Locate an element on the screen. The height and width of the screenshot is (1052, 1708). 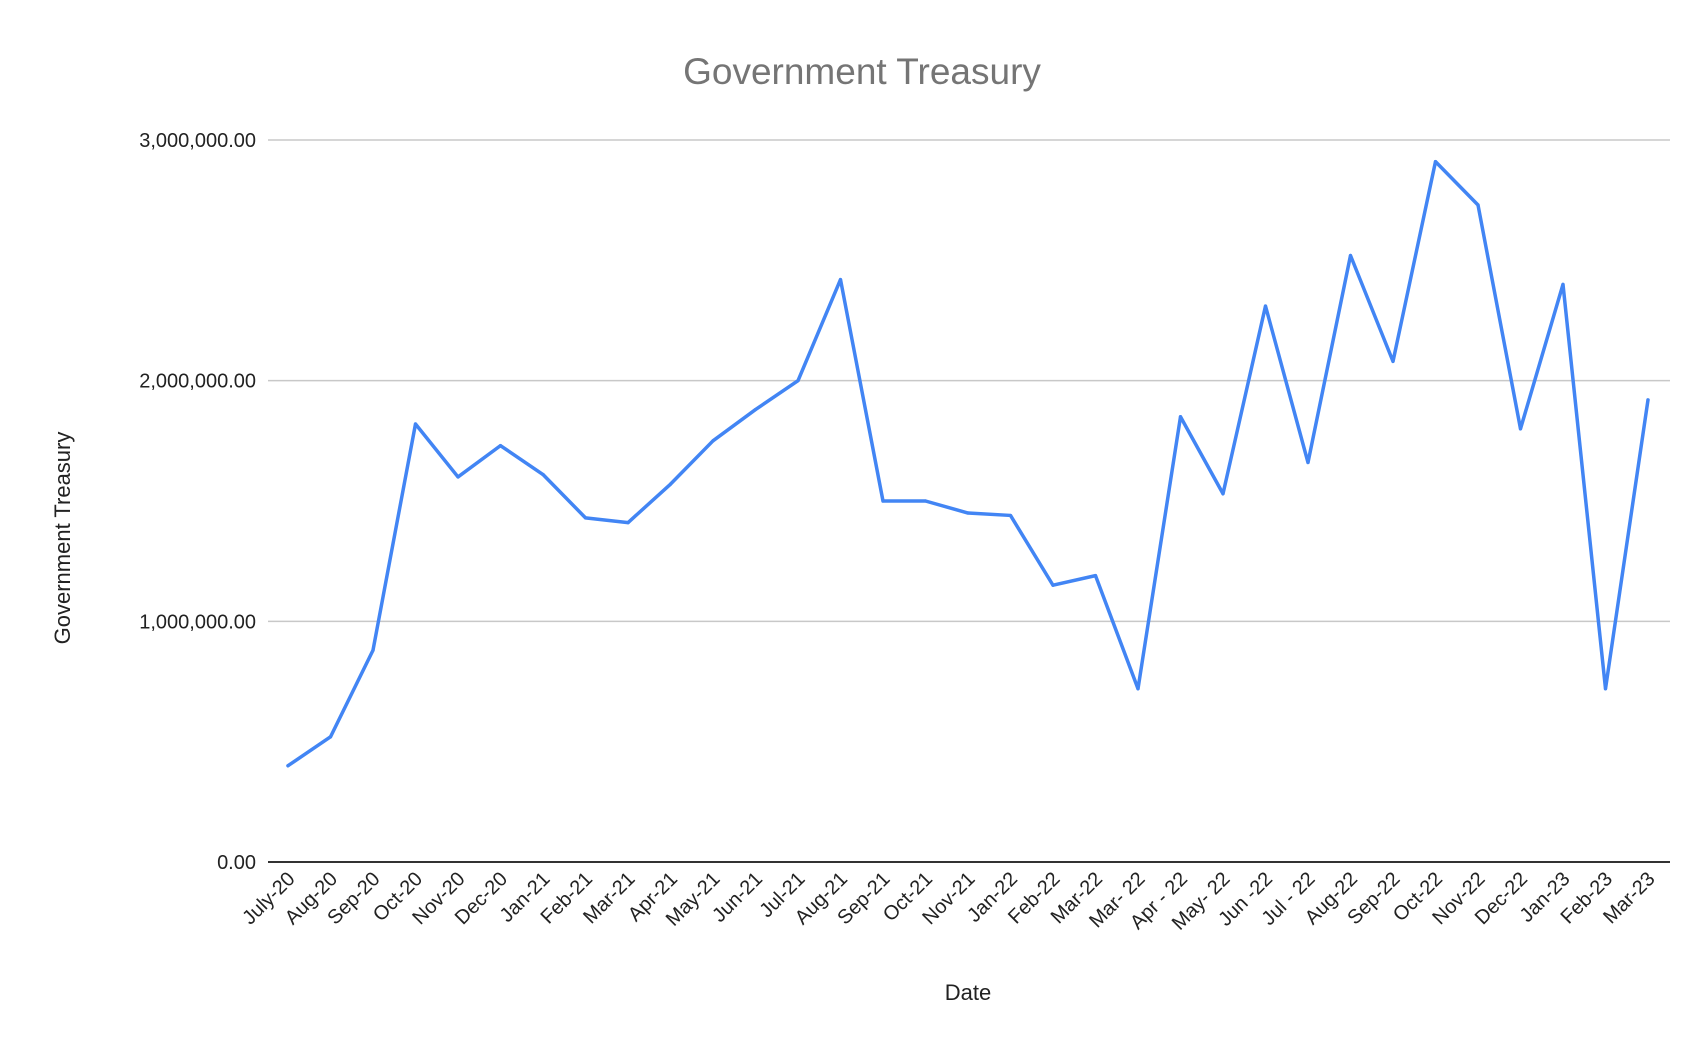
y-tick-label: 0.00 is located at coordinates (236, 863).